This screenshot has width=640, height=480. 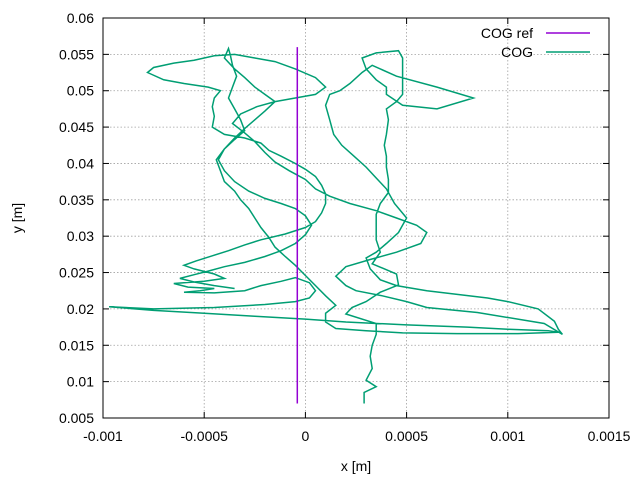 What do you see at coordinates (609, 436) in the screenshot?
I see `x-tick-label: 0.0015` at bounding box center [609, 436].